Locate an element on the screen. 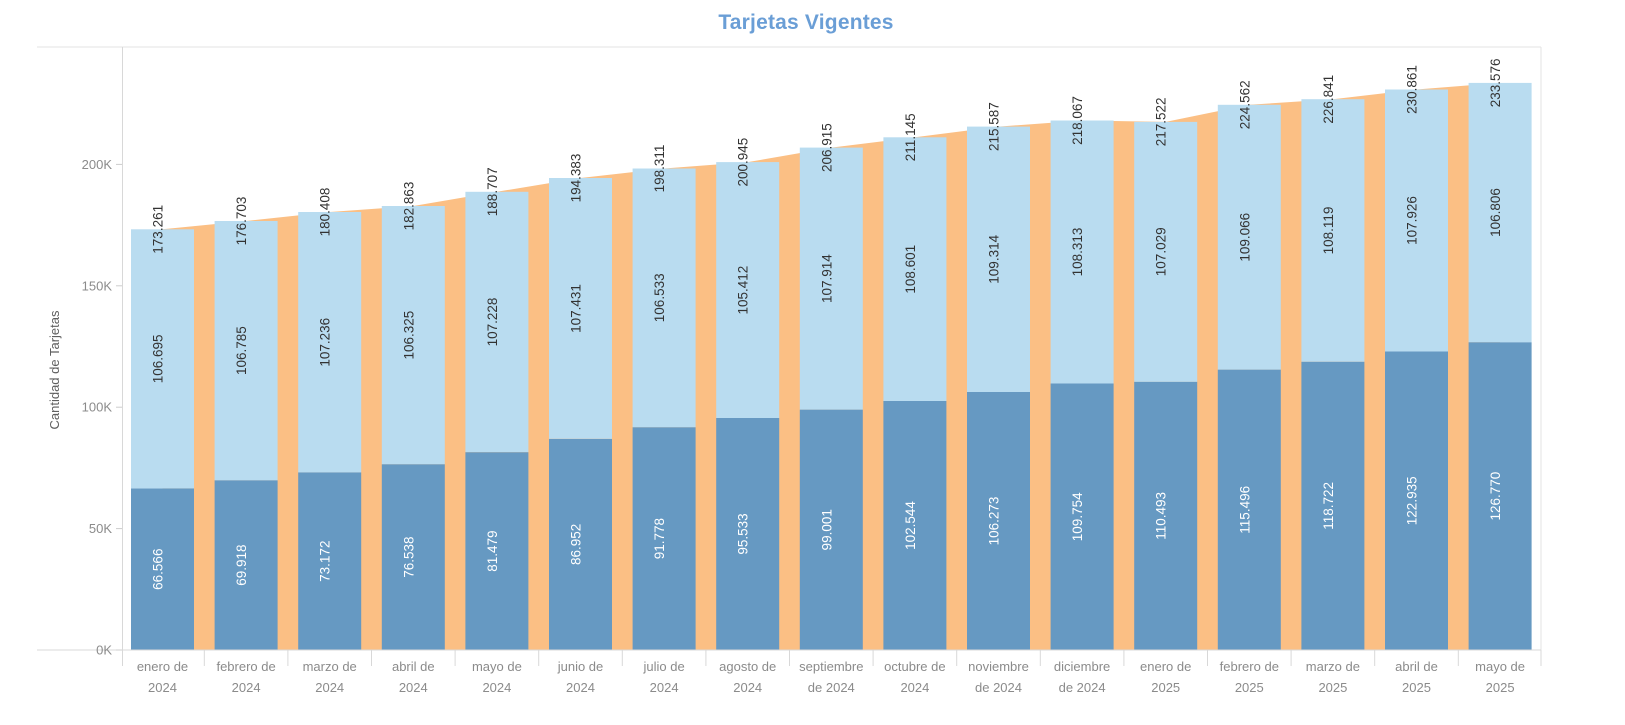 This screenshot has width=1625, height=725. segment-label-bottom: 81.479 is located at coordinates (492, 550).